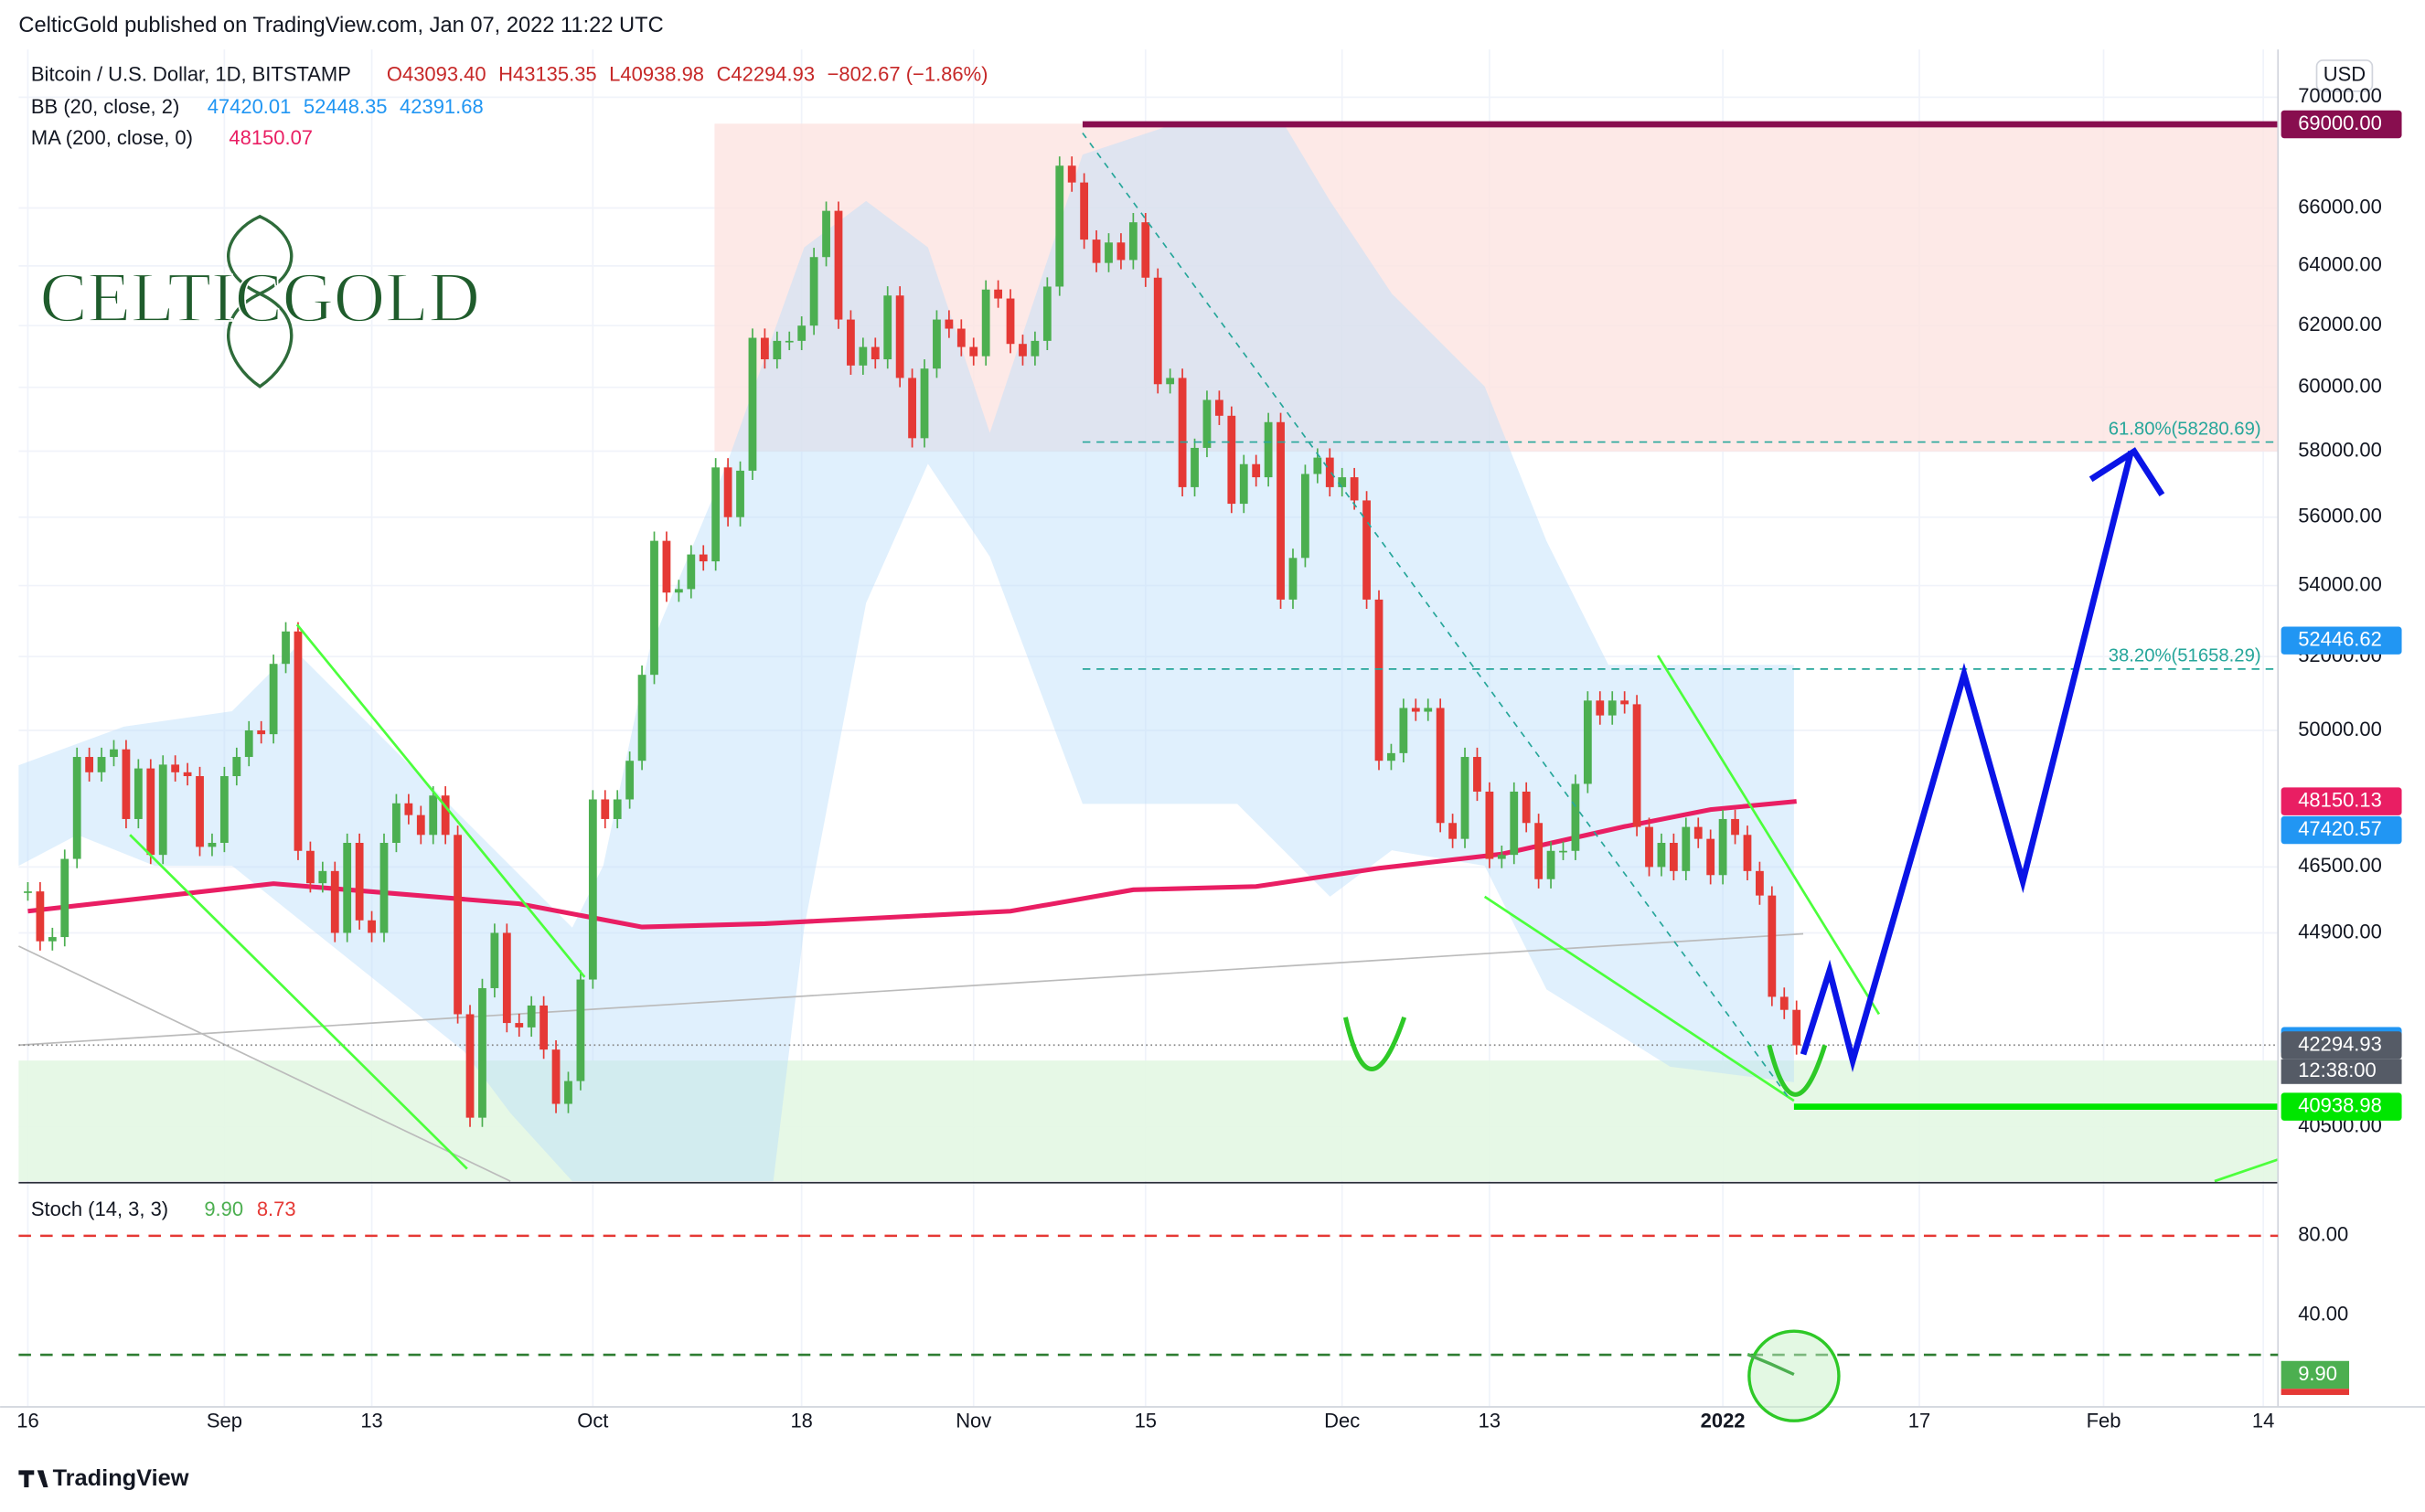  I want to click on price-tag-label: 42294.93, so click(2340, 1043).